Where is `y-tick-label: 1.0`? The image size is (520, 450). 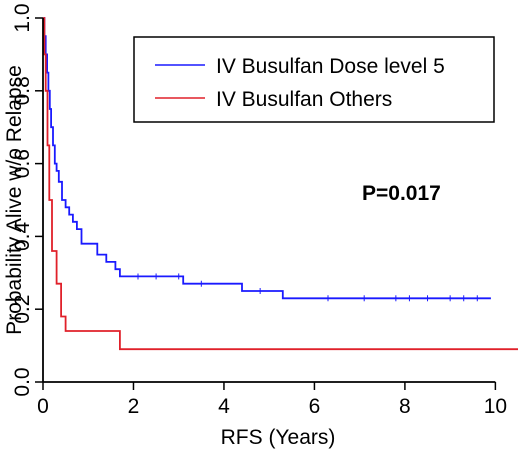 y-tick-label: 1.0 is located at coordinates (22, 17).